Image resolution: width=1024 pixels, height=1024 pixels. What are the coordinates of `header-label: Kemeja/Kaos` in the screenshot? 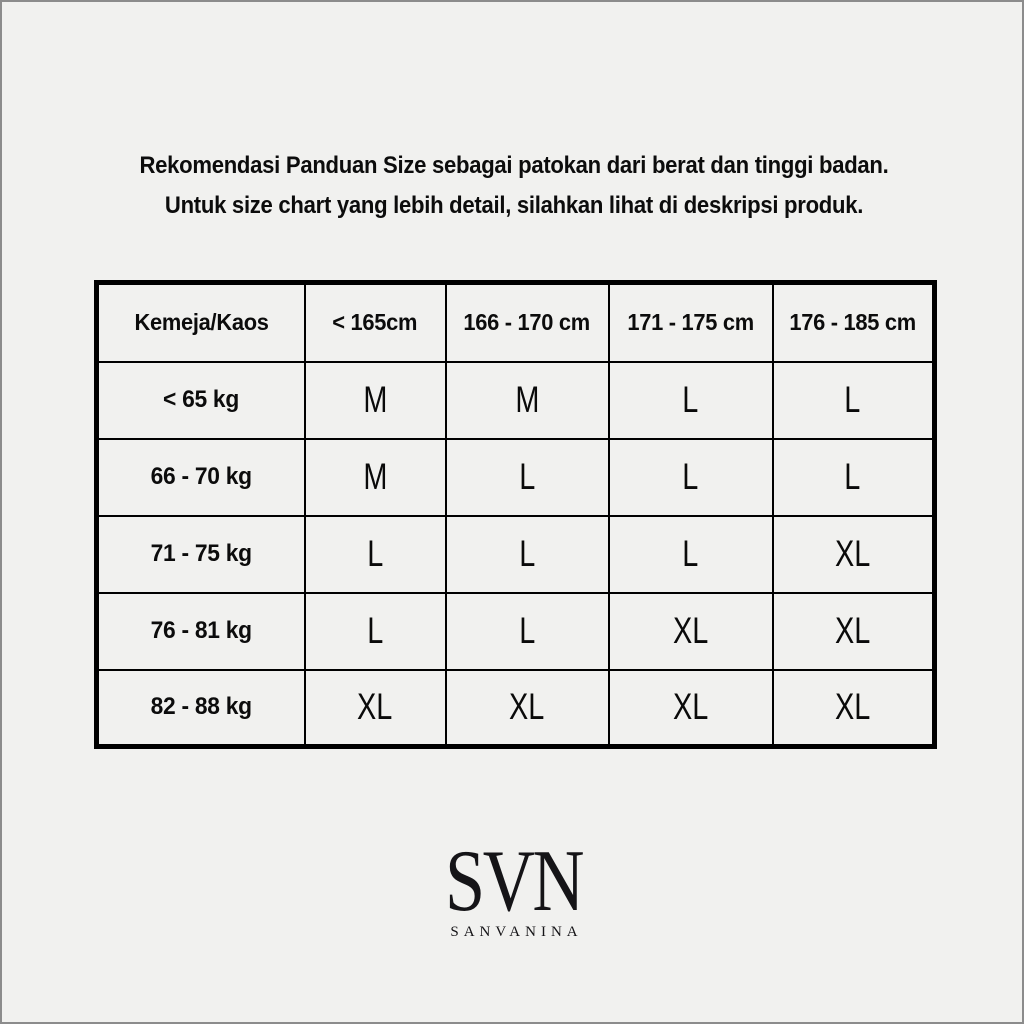 It's located at (201, 322).